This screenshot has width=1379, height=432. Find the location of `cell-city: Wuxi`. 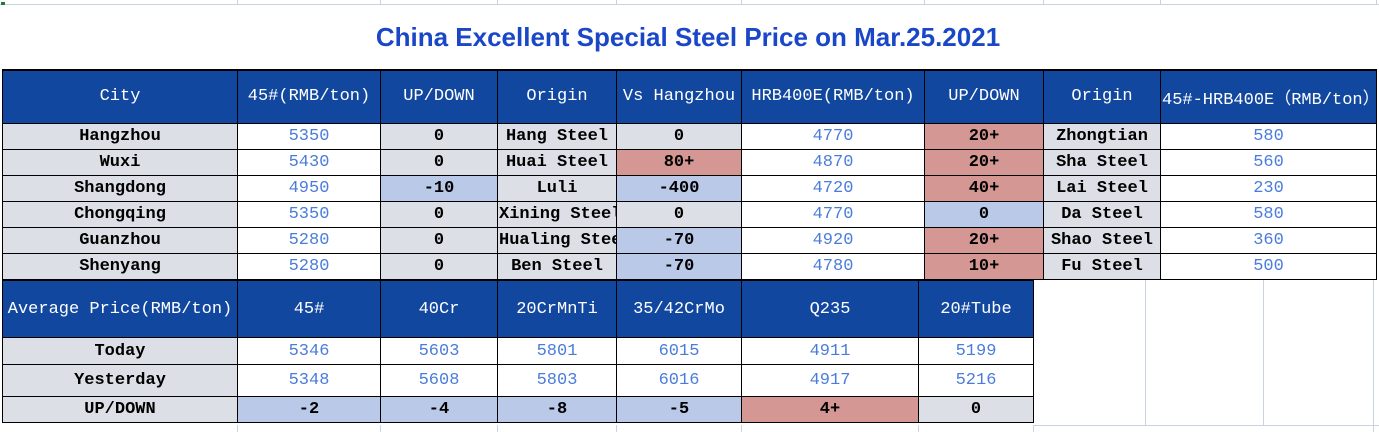

cell-city: Wuxi is located at coordinates (120, 162).